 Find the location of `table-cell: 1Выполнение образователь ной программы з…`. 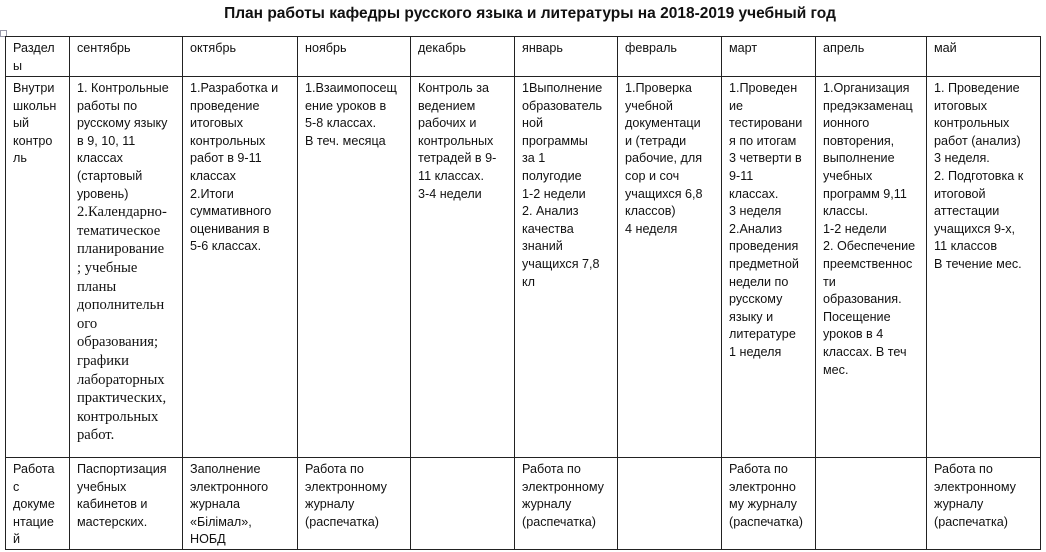

table-cell: 1Выполнение образователь ной программы з… is located at coordinates (566, 267).